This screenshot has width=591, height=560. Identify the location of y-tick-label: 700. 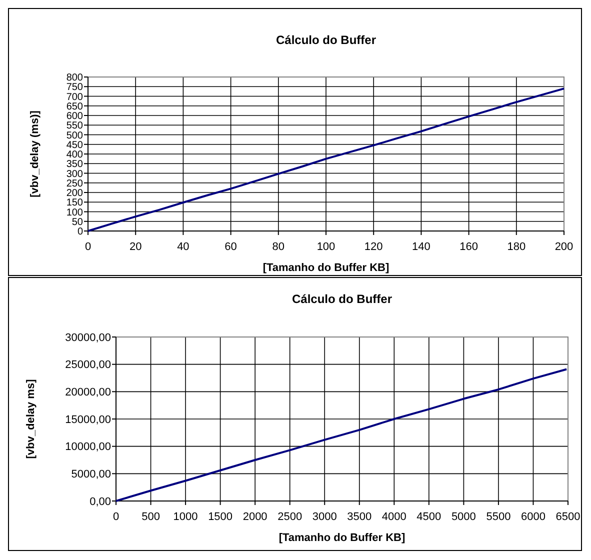
(75, 97).